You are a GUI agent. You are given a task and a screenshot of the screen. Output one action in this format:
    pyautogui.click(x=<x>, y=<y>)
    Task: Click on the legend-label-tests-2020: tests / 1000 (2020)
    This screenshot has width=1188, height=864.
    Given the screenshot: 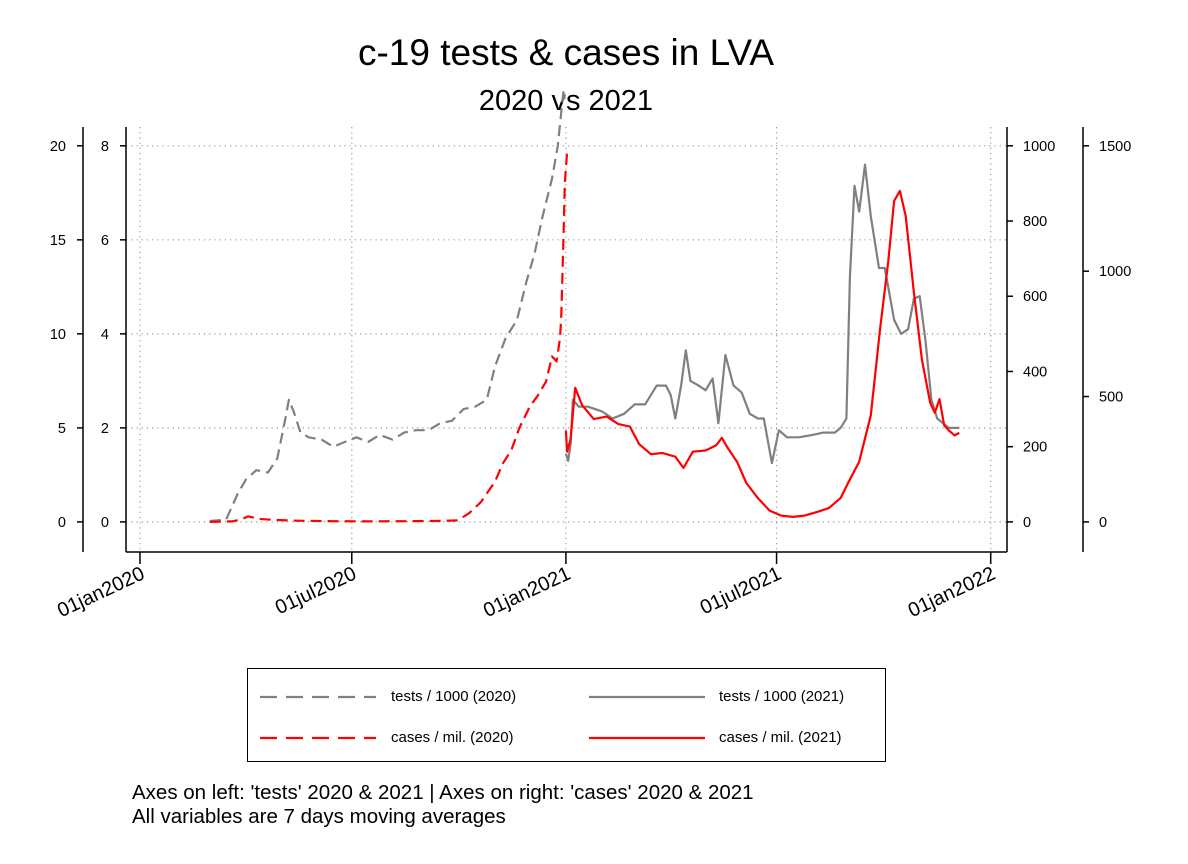 What is the action you would take?
    pyautogui.click(x=454, y=696)
    